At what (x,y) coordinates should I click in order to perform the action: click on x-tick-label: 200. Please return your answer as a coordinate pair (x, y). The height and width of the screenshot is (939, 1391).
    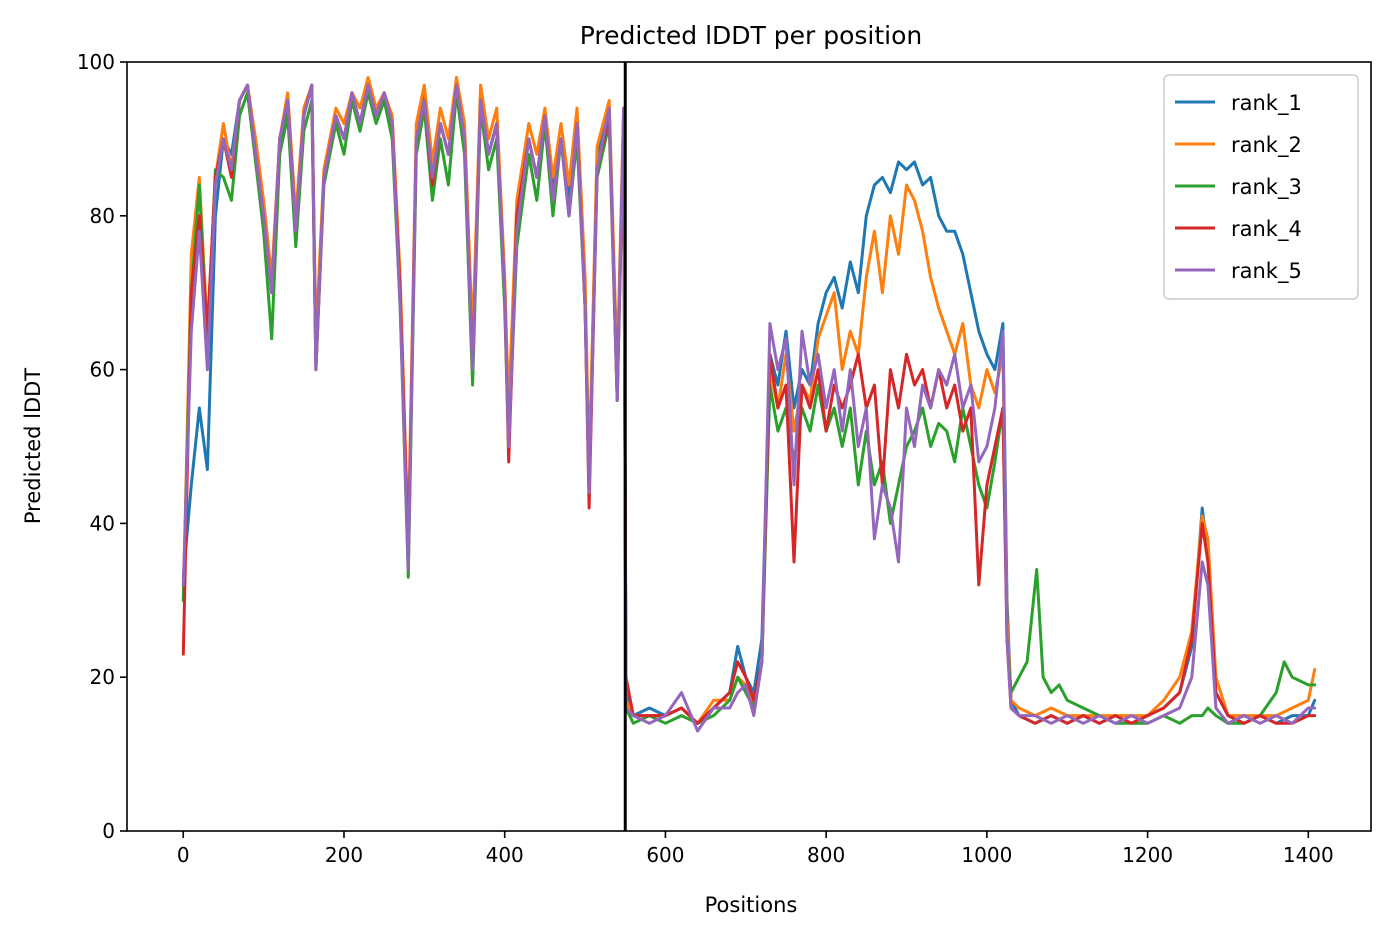
    Looking at the image, I should click on (344, 855).